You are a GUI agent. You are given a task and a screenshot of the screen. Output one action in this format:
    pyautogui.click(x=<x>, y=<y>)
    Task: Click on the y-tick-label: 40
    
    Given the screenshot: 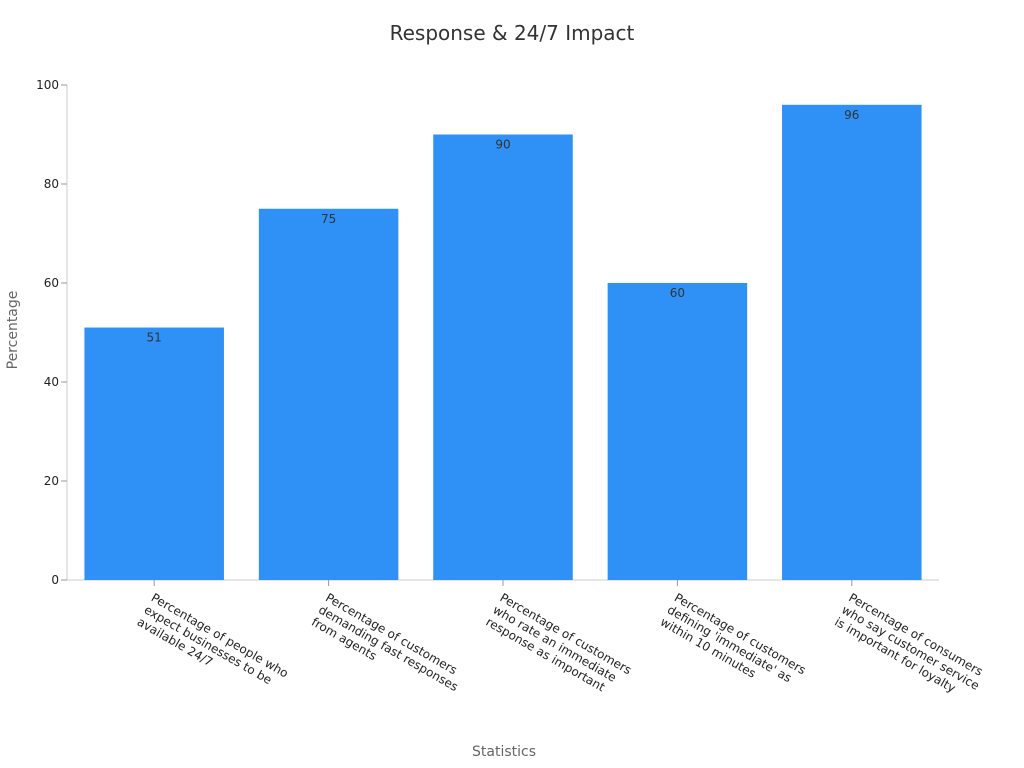 What is the action you would take?
    pyautogui.click(x=51, y=382)
    